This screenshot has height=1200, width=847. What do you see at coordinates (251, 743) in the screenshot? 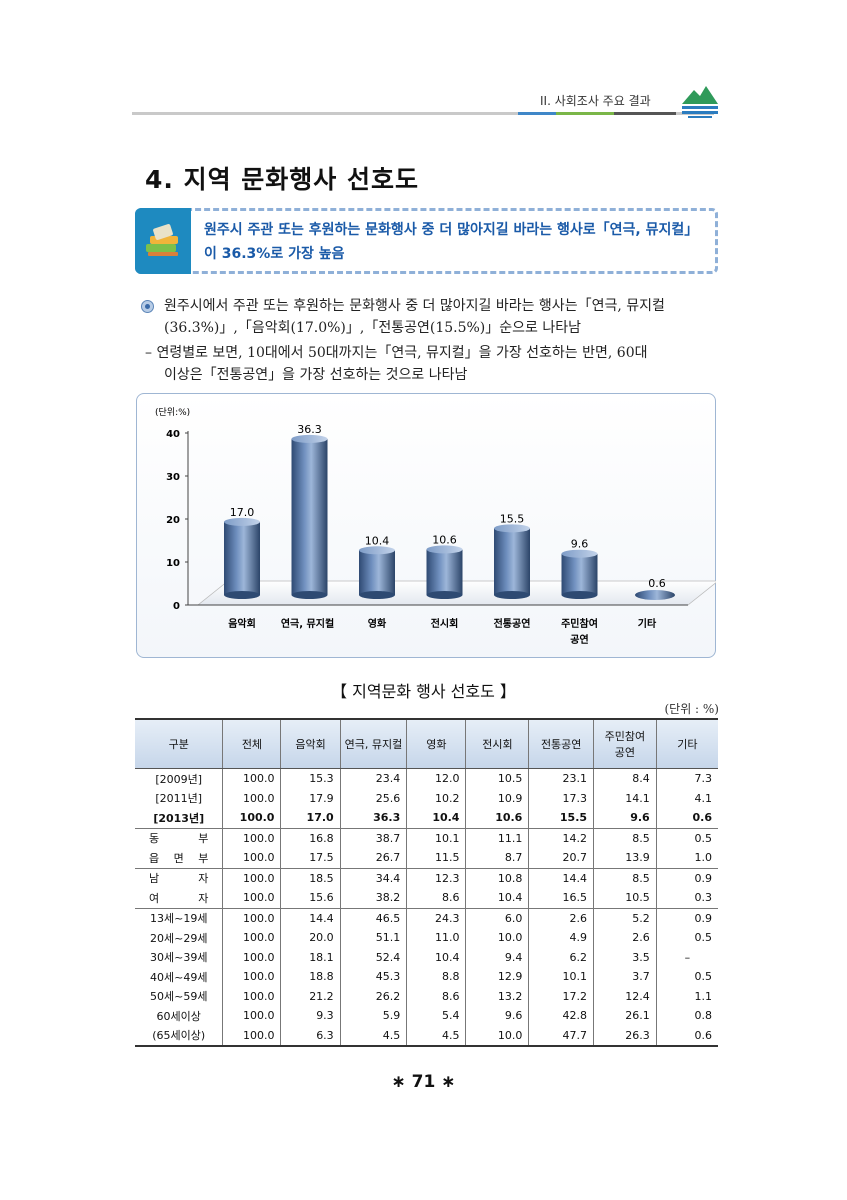
I see `column-header: 전체` at bounding box center [251, 743].